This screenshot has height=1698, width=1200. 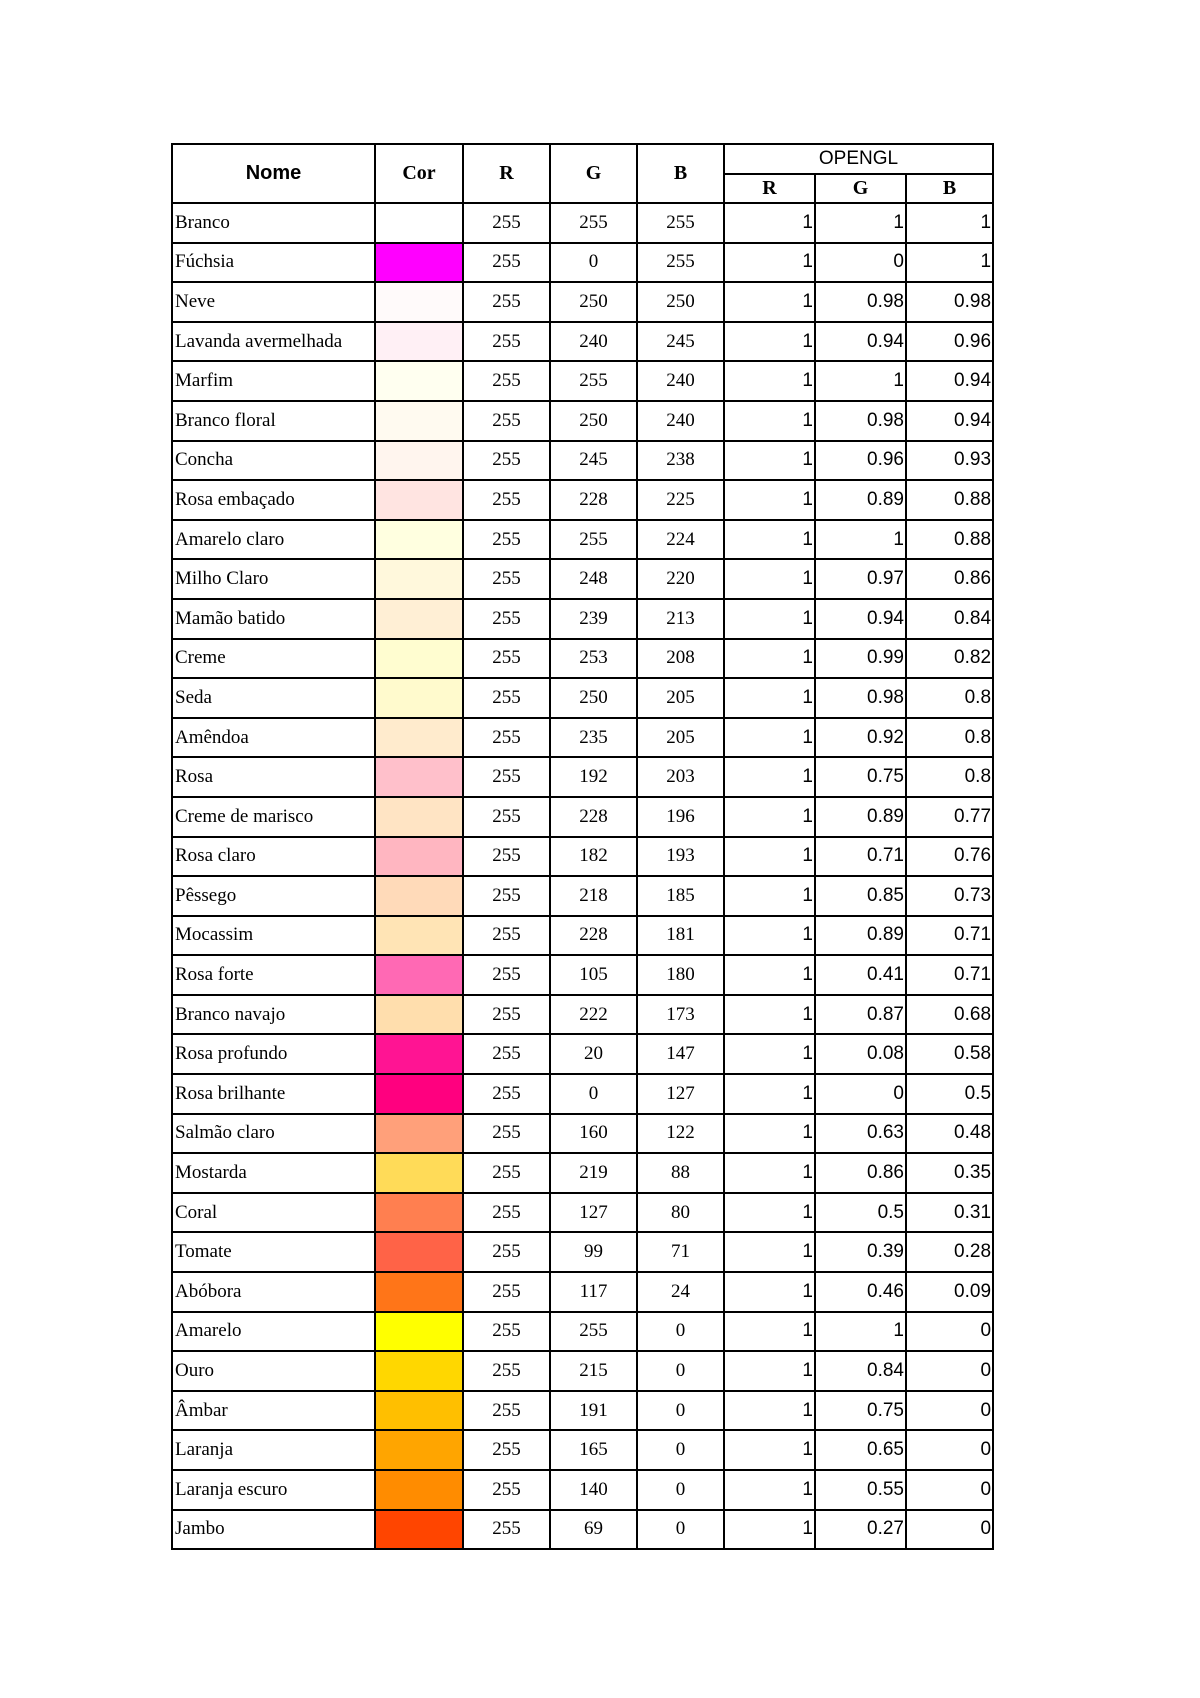 What do you see at coordinates (273, 460) in the screenshot?
I see `color-name-cell: Concha` at bounding box center [273, 460].